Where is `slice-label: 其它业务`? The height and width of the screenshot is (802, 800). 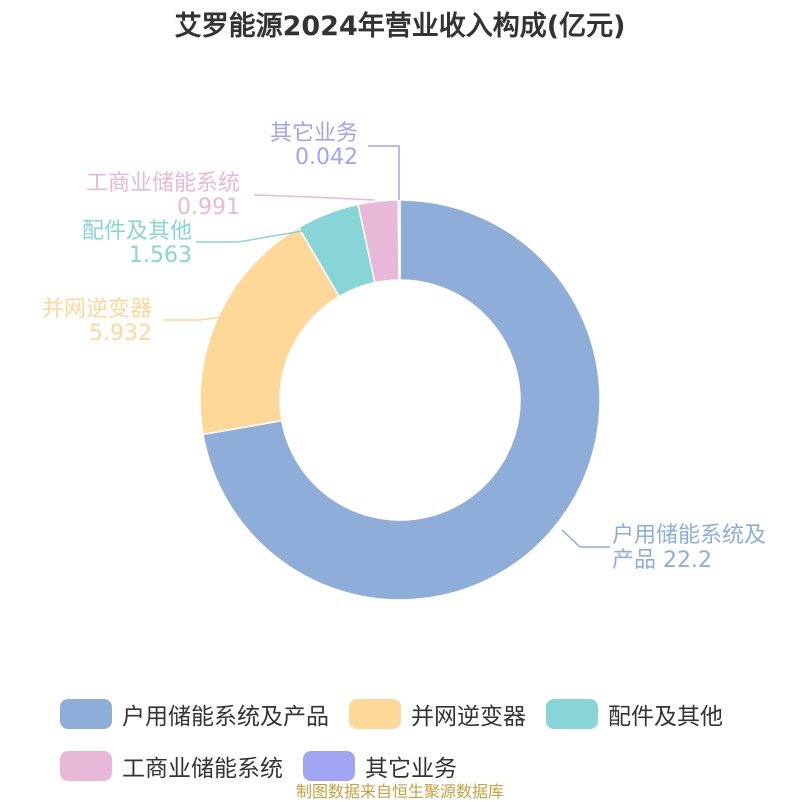
slice-label: 其它业务 is located at coordinates (314, 133).